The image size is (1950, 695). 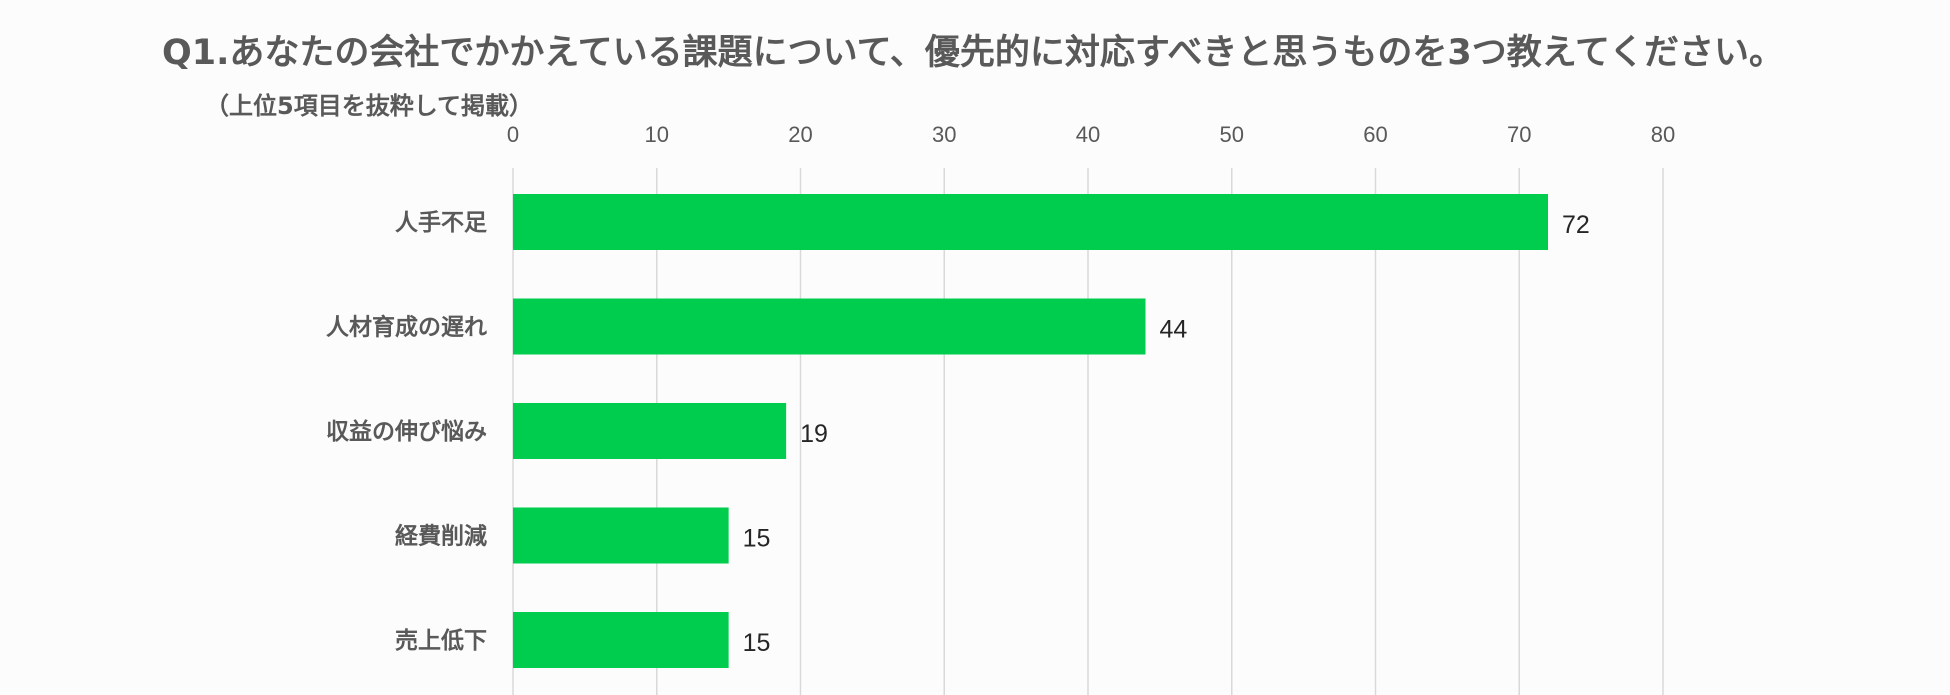 What do you see at coordinates (944, 134) in the screenshot?
I see `x-tick-label: 30` at bounding box center [944, 134].